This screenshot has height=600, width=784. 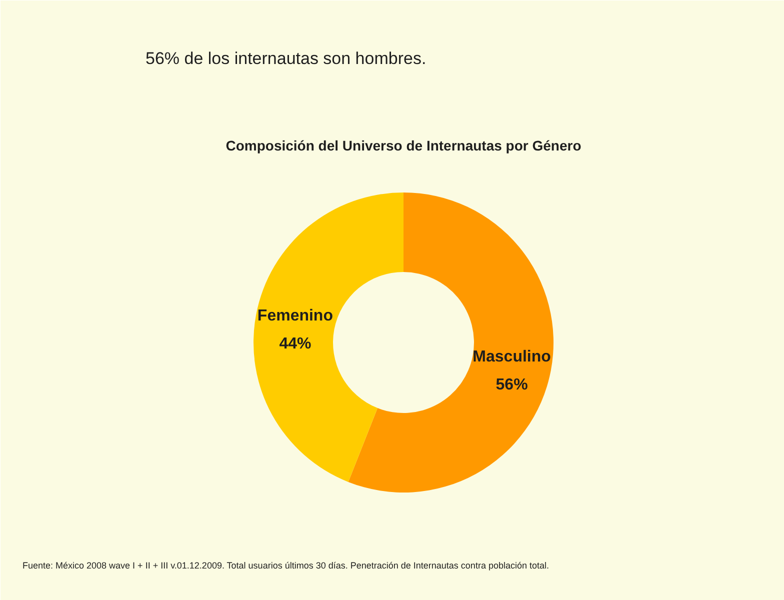 What do you see at coordinates (512, 385) in the screenshot?
I see `data-label: 56%` at bounding box center [512, 385].